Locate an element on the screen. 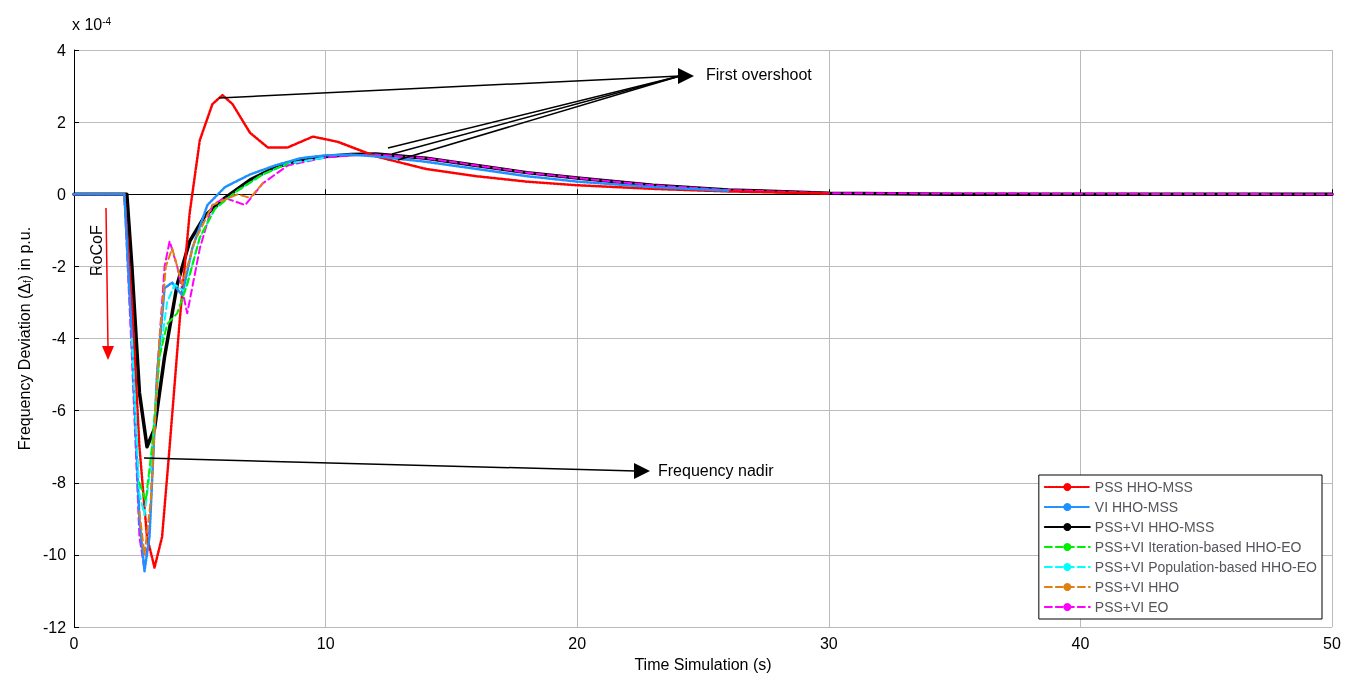 Image resolution: width=1360 pixels, height=685 pixels. y-tick-label: -8 is located at coordinates (59, 483).